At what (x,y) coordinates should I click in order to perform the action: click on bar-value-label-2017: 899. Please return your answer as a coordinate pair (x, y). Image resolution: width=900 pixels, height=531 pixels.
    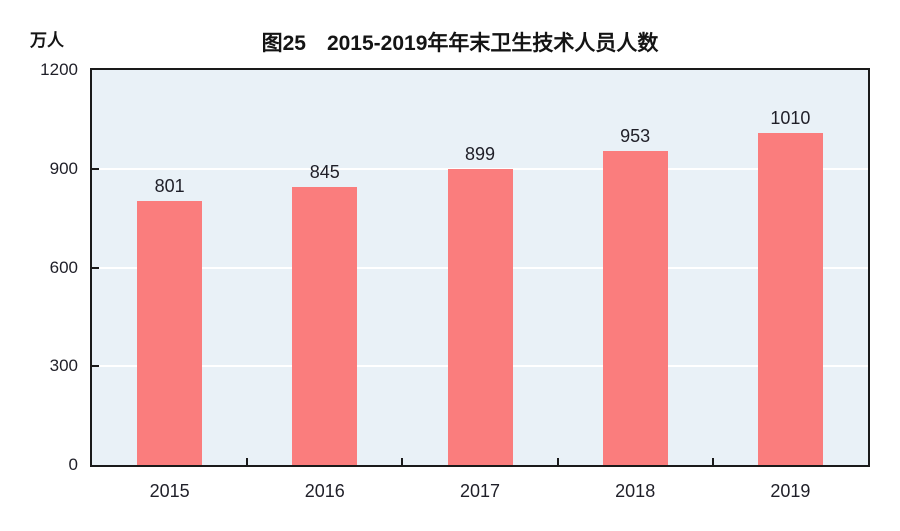
    Looking at the image, I should click on (480, 154).